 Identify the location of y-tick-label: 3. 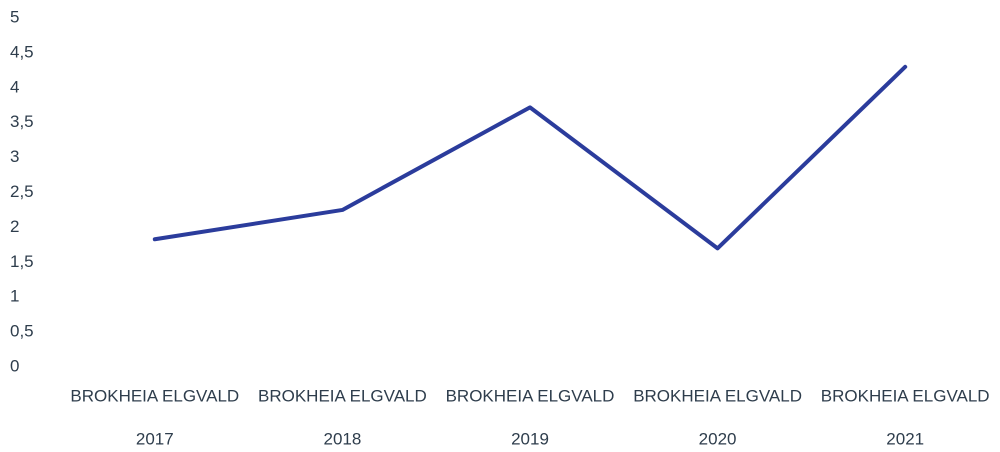
(14, 156).